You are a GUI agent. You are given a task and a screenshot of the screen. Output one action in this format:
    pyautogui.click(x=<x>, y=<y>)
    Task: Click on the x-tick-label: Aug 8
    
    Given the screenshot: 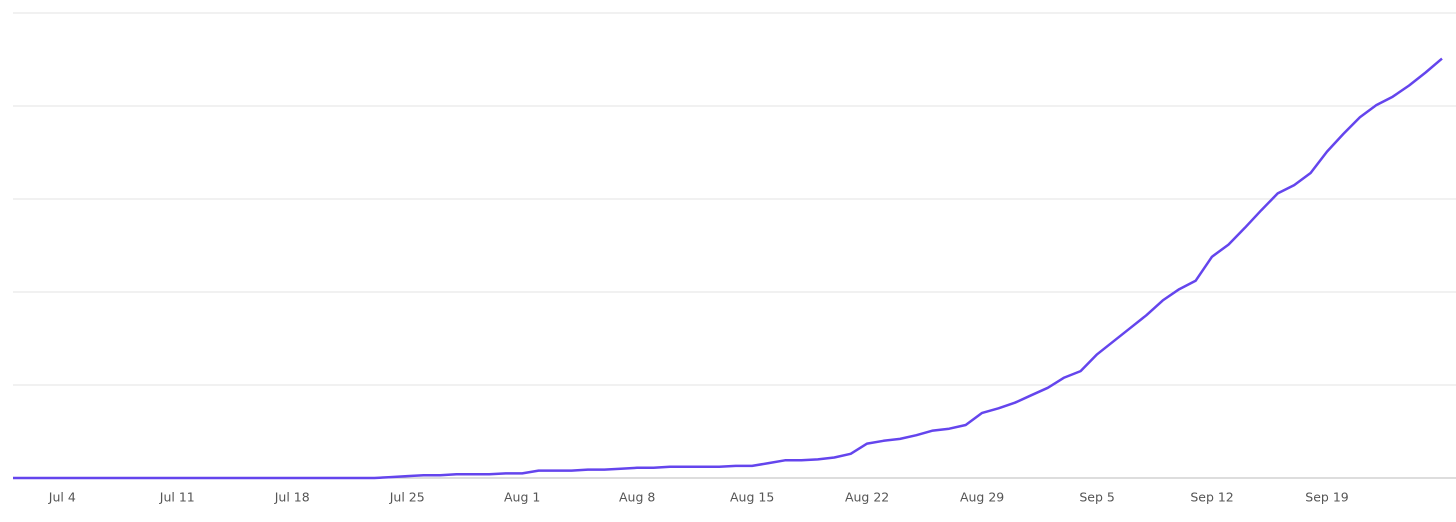 What is the action you would take?
    pyautogui.click(x=637, y=497)
    